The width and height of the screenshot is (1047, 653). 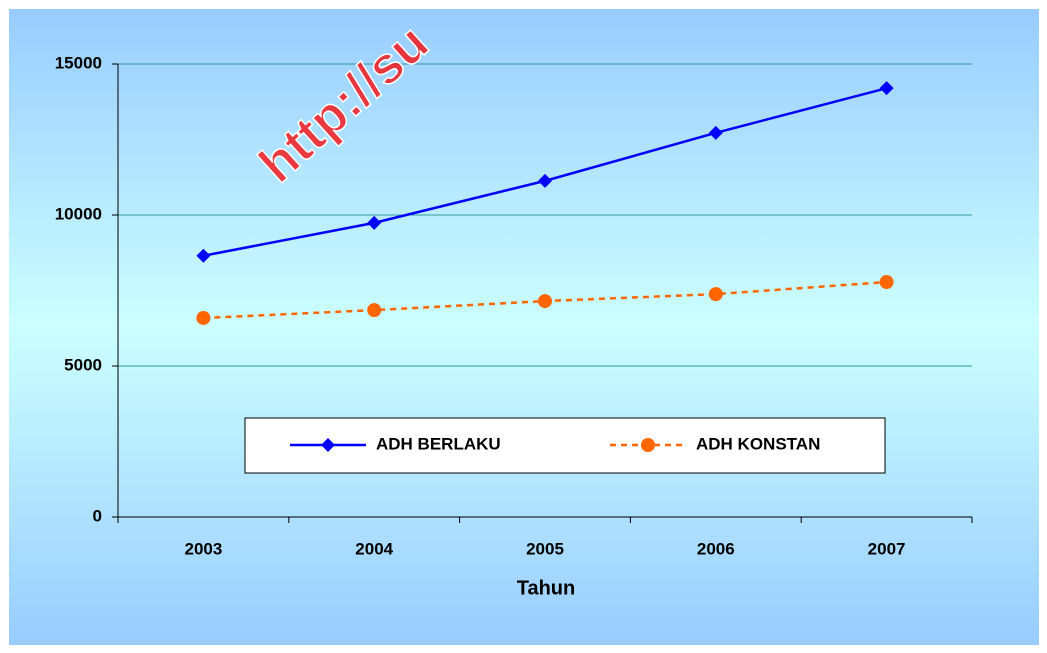 What do you see at coordinates (545, 548) in the screenshot?
I see `x-tick-label: 2005` at bounding box center [545, 548].